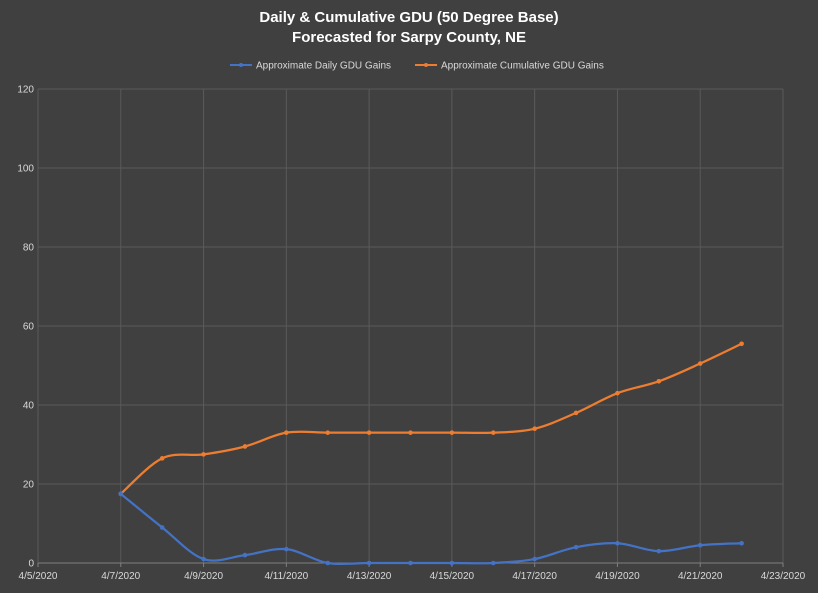 This screenshot has height=593, width=818. What do you see at coordinates (409, 37) in the screenshot?
I see `chart-title-line-2: Forecasted for Sarpy County, NE` at bounding box center [409, 37].